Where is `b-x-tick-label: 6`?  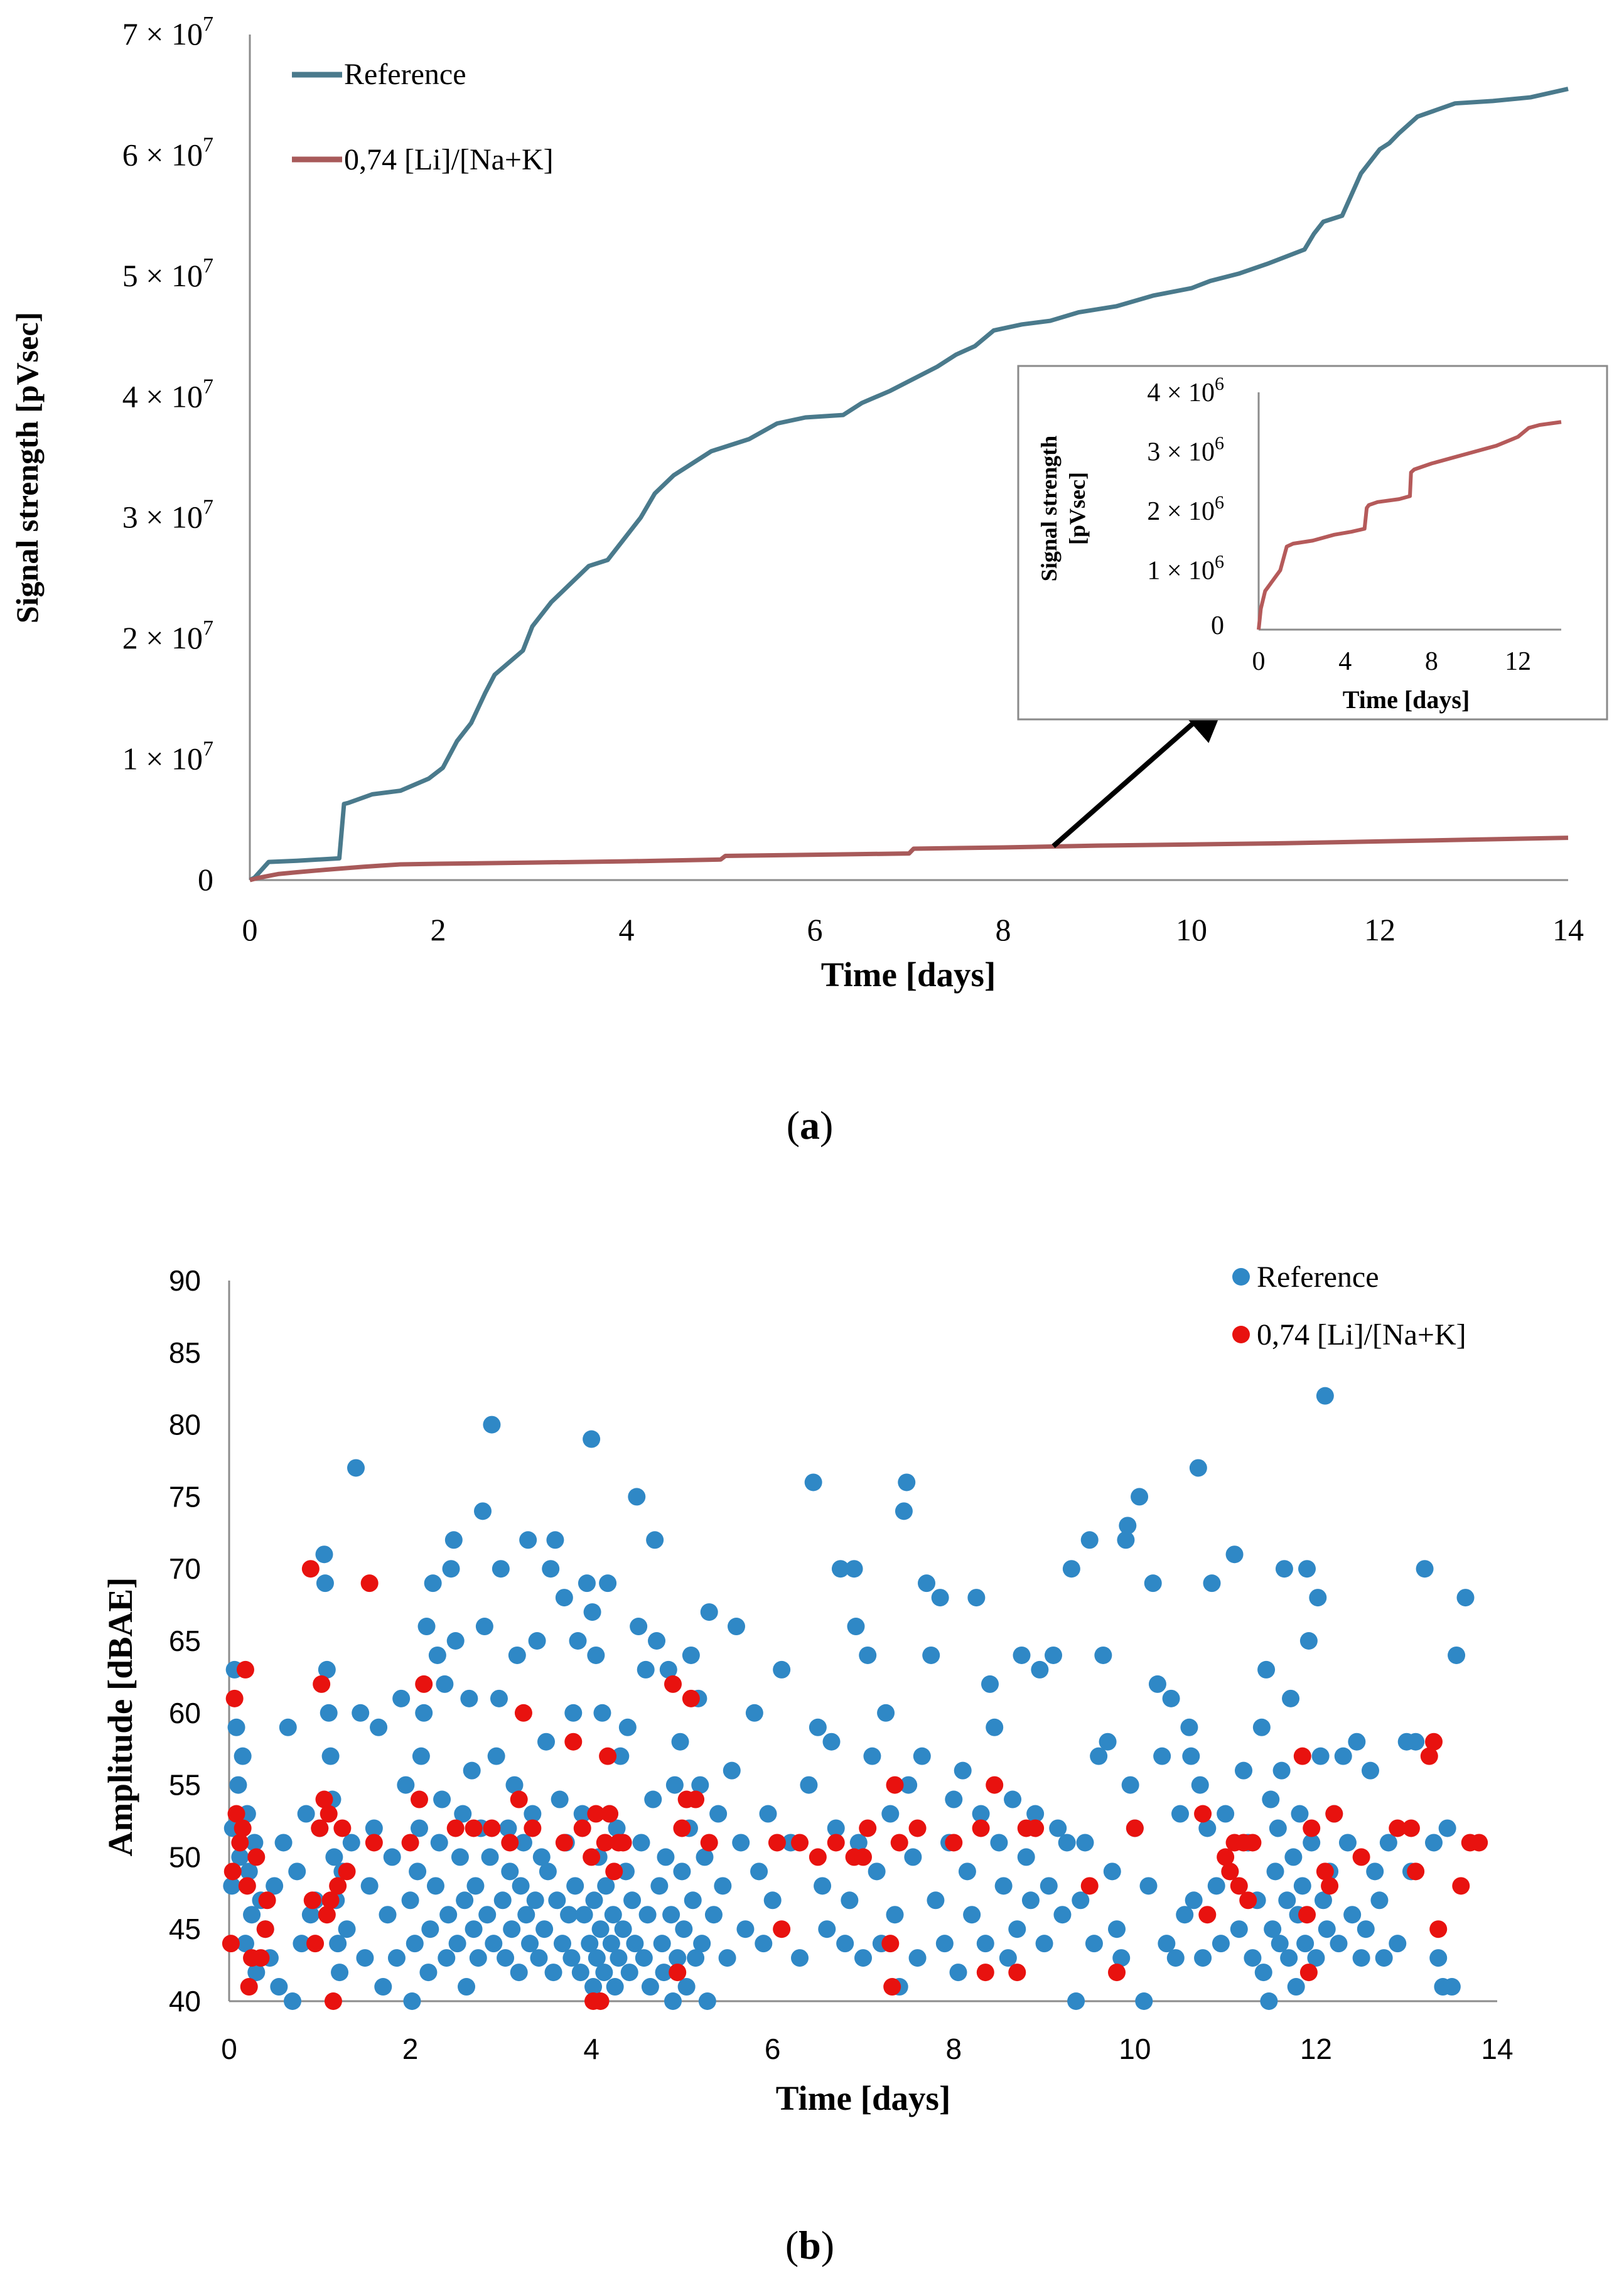 b-x-tick-label: 6 is located at coordinates (773, 2049).